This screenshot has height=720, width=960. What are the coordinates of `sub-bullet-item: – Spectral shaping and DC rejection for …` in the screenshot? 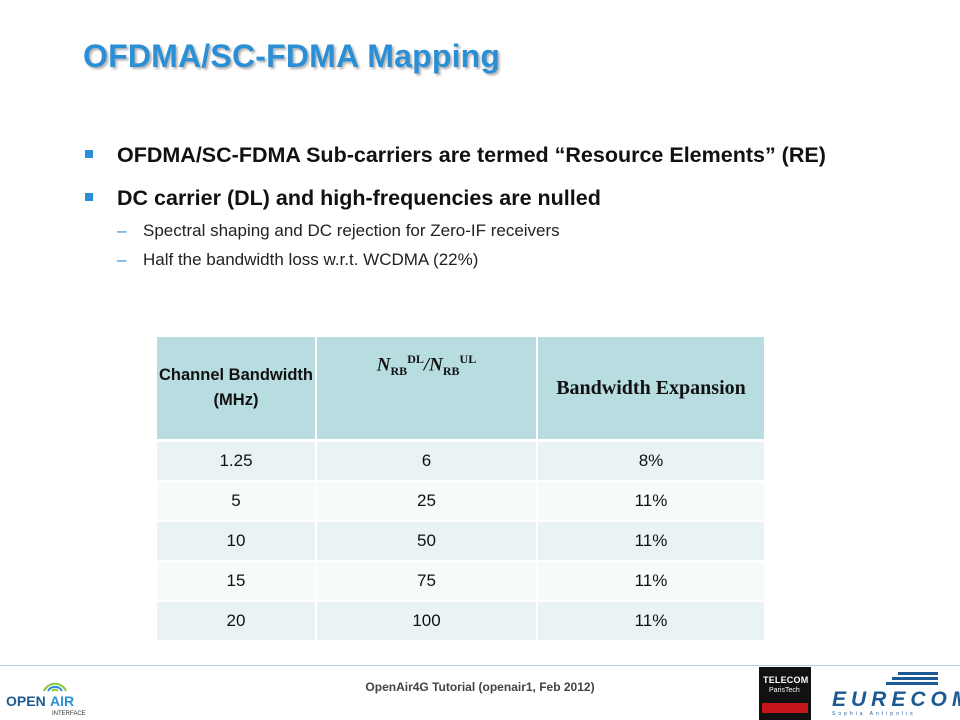 It's located at (483, 231).